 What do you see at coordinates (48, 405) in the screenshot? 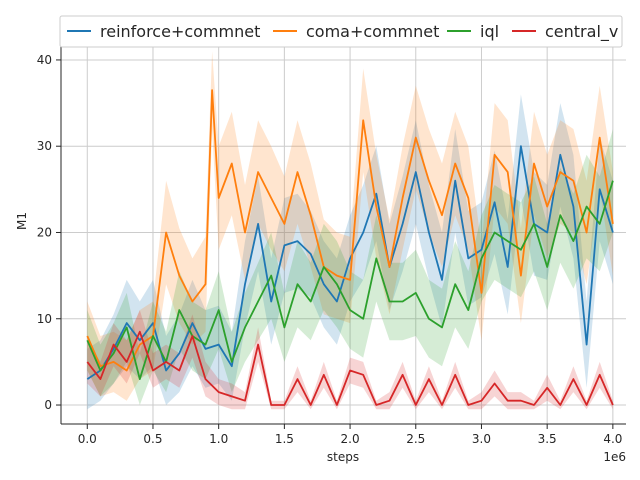
I see `y-tick-label: 0` at bounding box center [48, 405].